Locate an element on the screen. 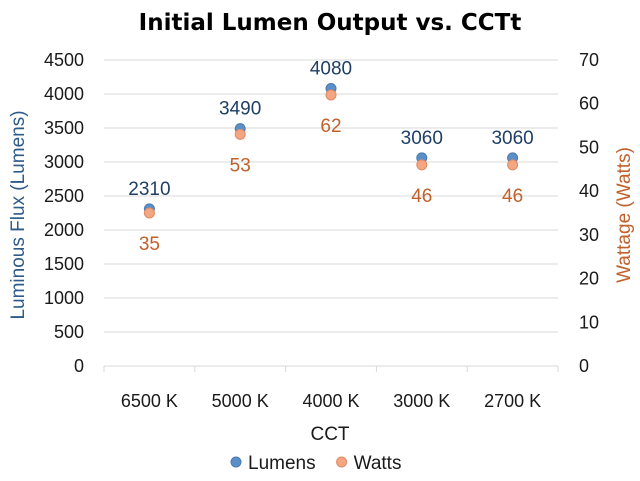 The height and width of the screenshot is (481, 640). legend-label: Watts is located at coordinates (378, 463).